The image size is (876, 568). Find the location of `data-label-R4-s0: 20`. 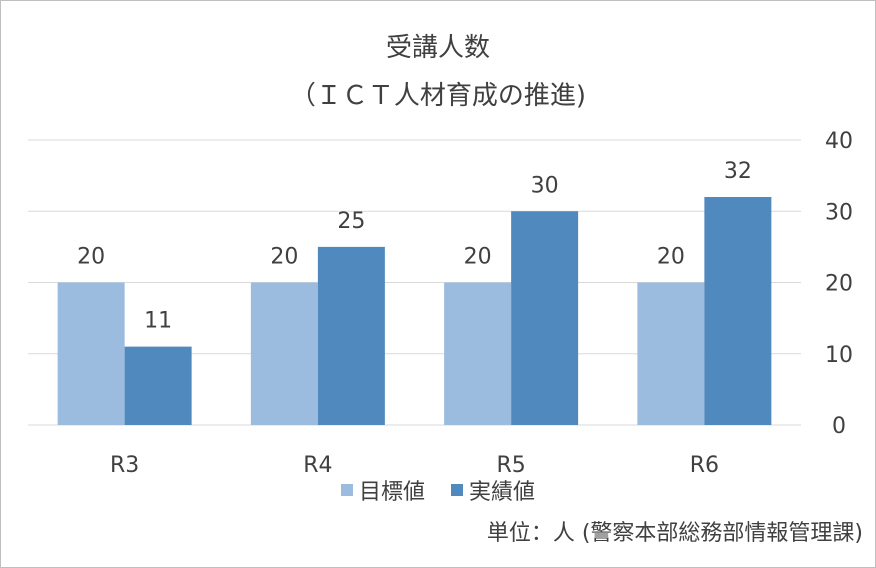

data-label-R4-s0: 20 is located at coordinates (284, 257).